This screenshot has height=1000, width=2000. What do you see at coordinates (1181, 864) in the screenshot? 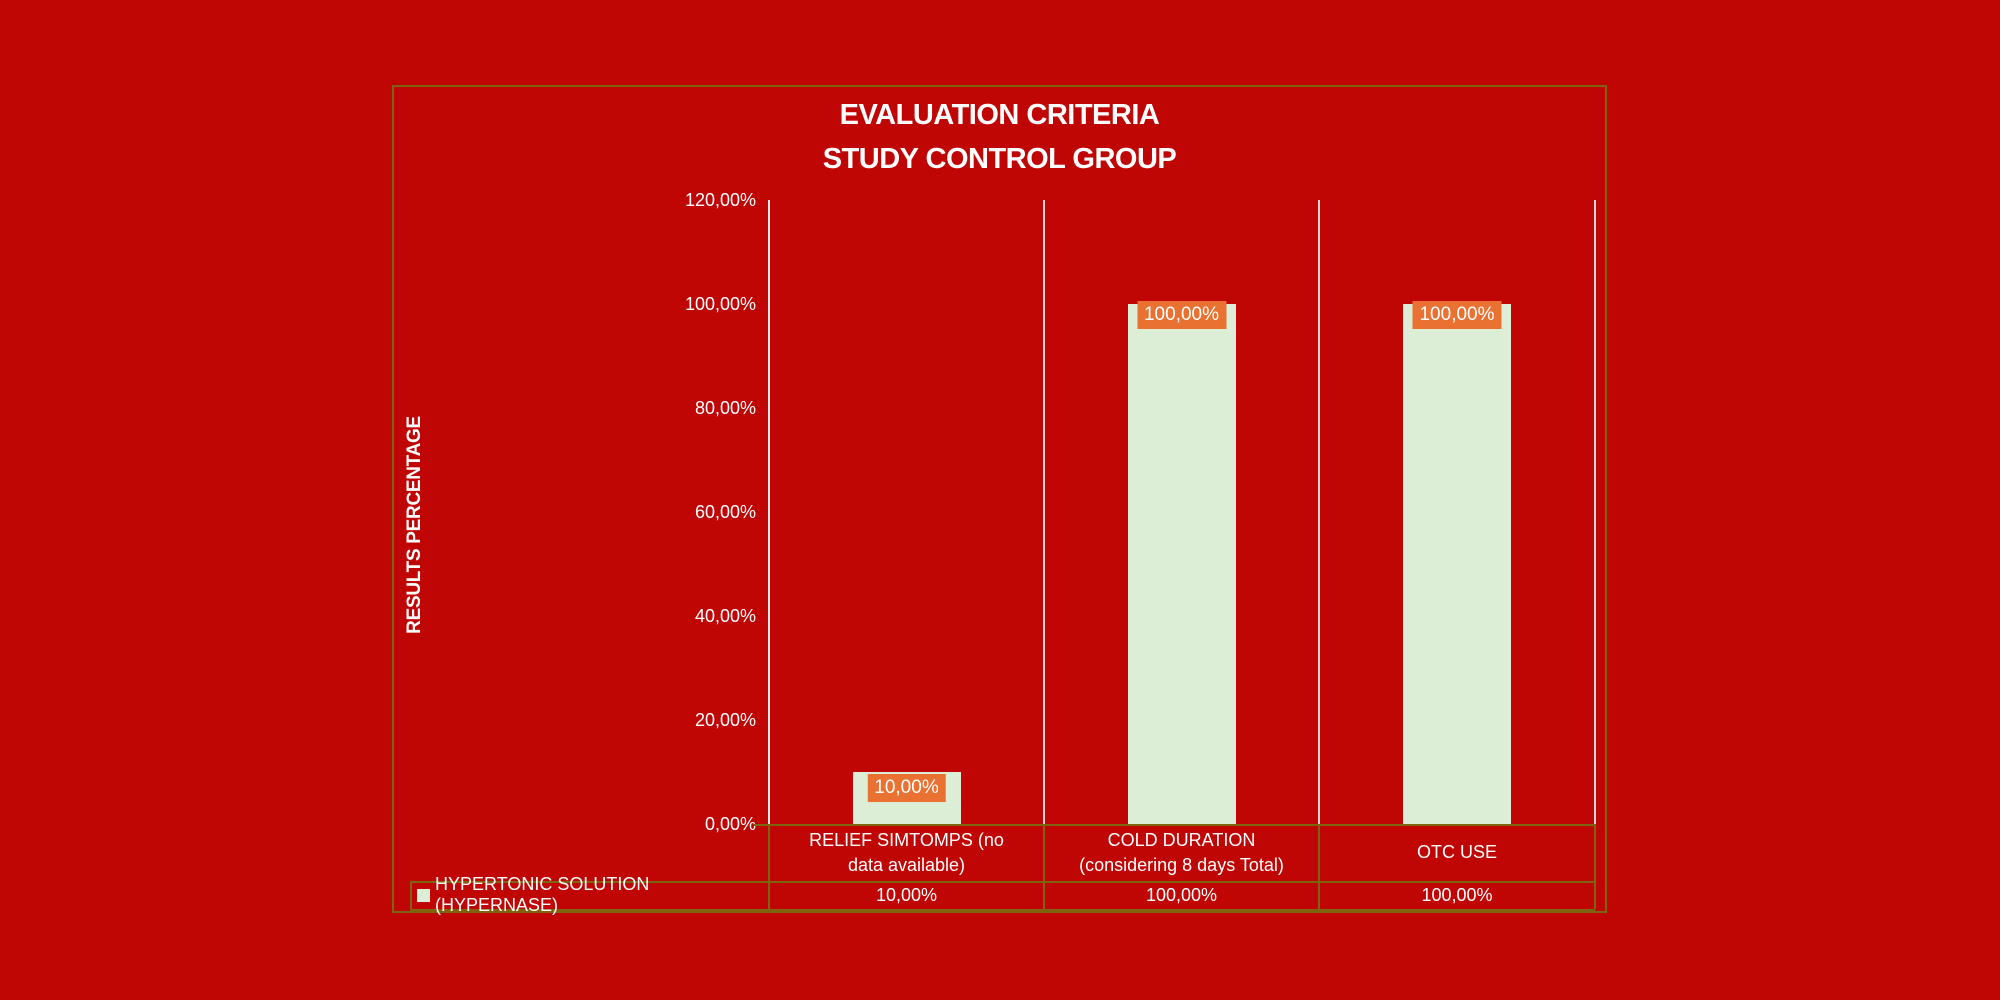
I see `category-label-line: (considering 8 days Total)` at bounding box center [1181, 864].